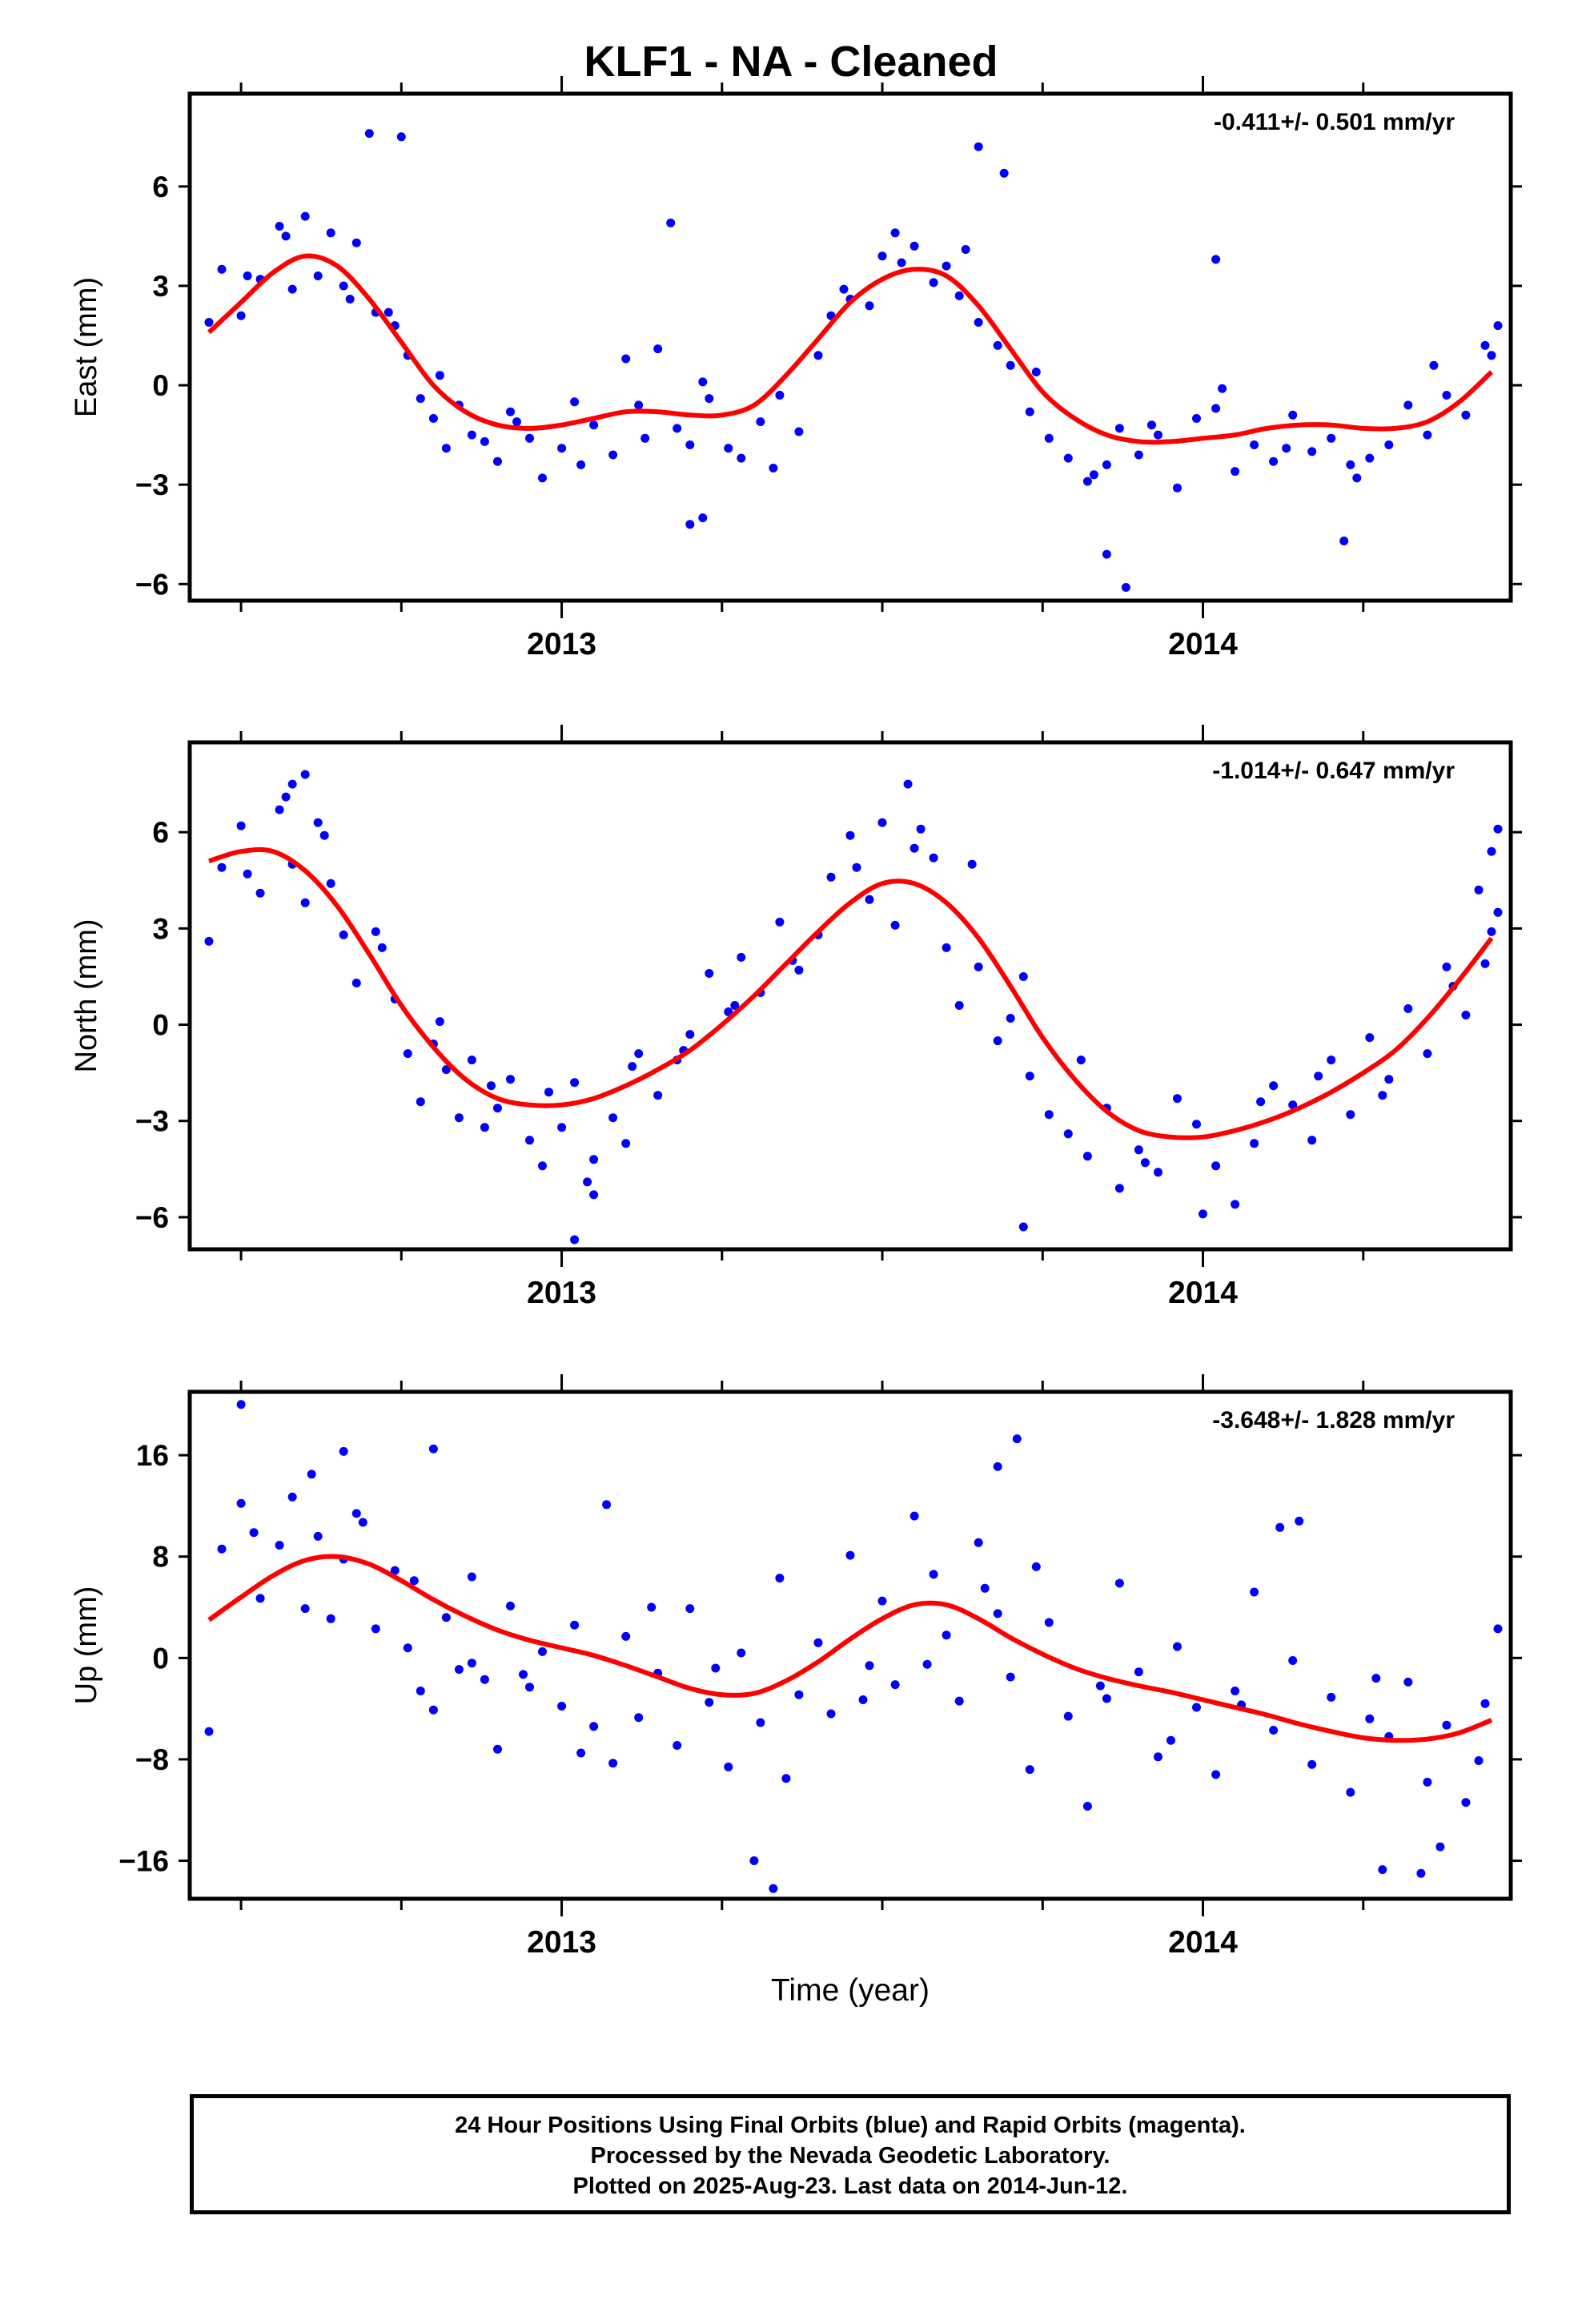 Image resolution: width=1582 pixels, height=2324 pixels. Describe the element at coordinates (152, 1456) in the screenshot. I see `panel-up-ytick-label: 16` at that location.